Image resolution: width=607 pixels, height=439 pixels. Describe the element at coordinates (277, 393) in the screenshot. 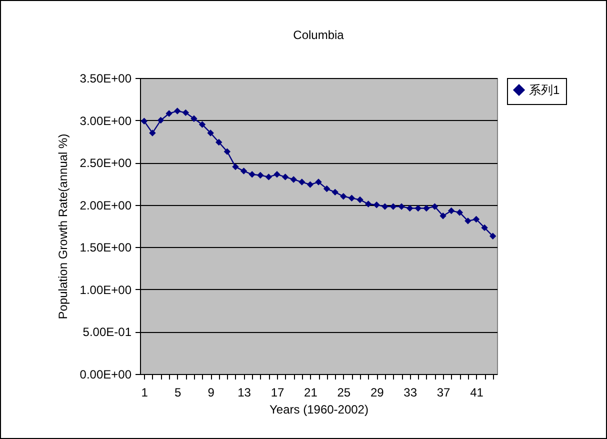

I see `x-tick-label: 17` at that location.